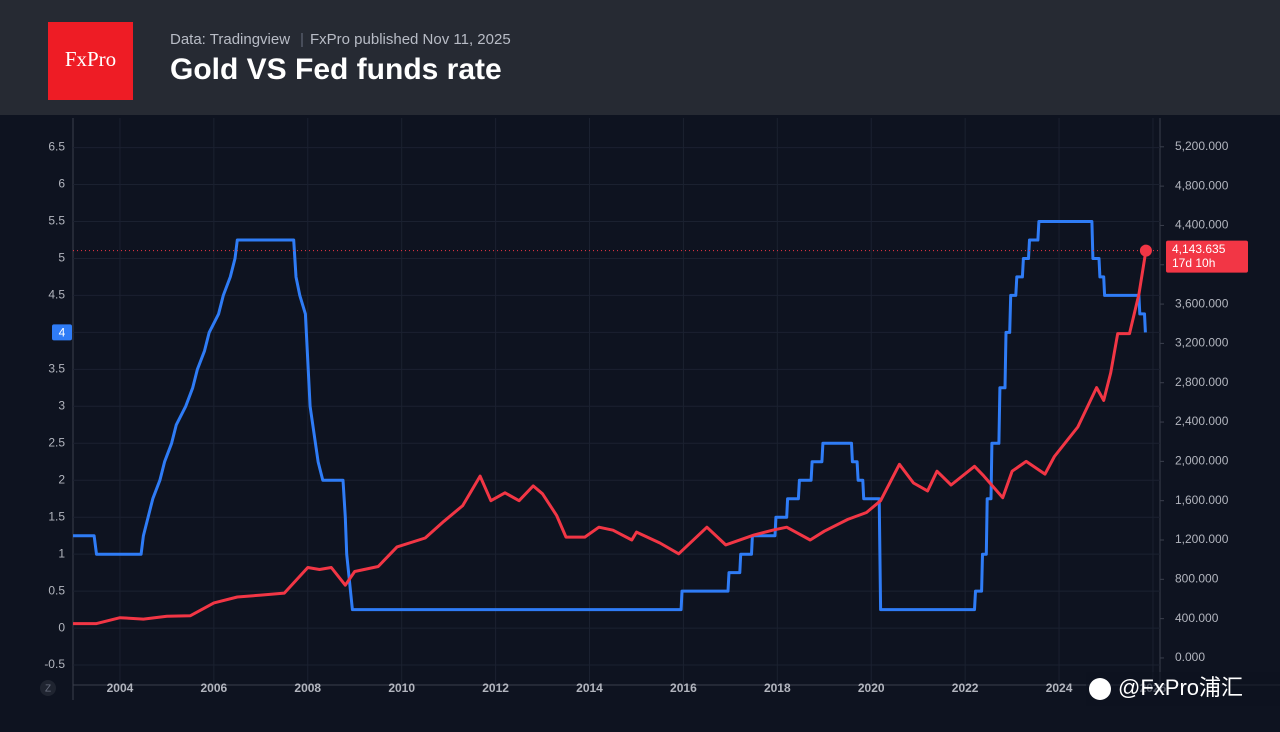  I want to click on x-tick-label: 2004, so click(120, 688).